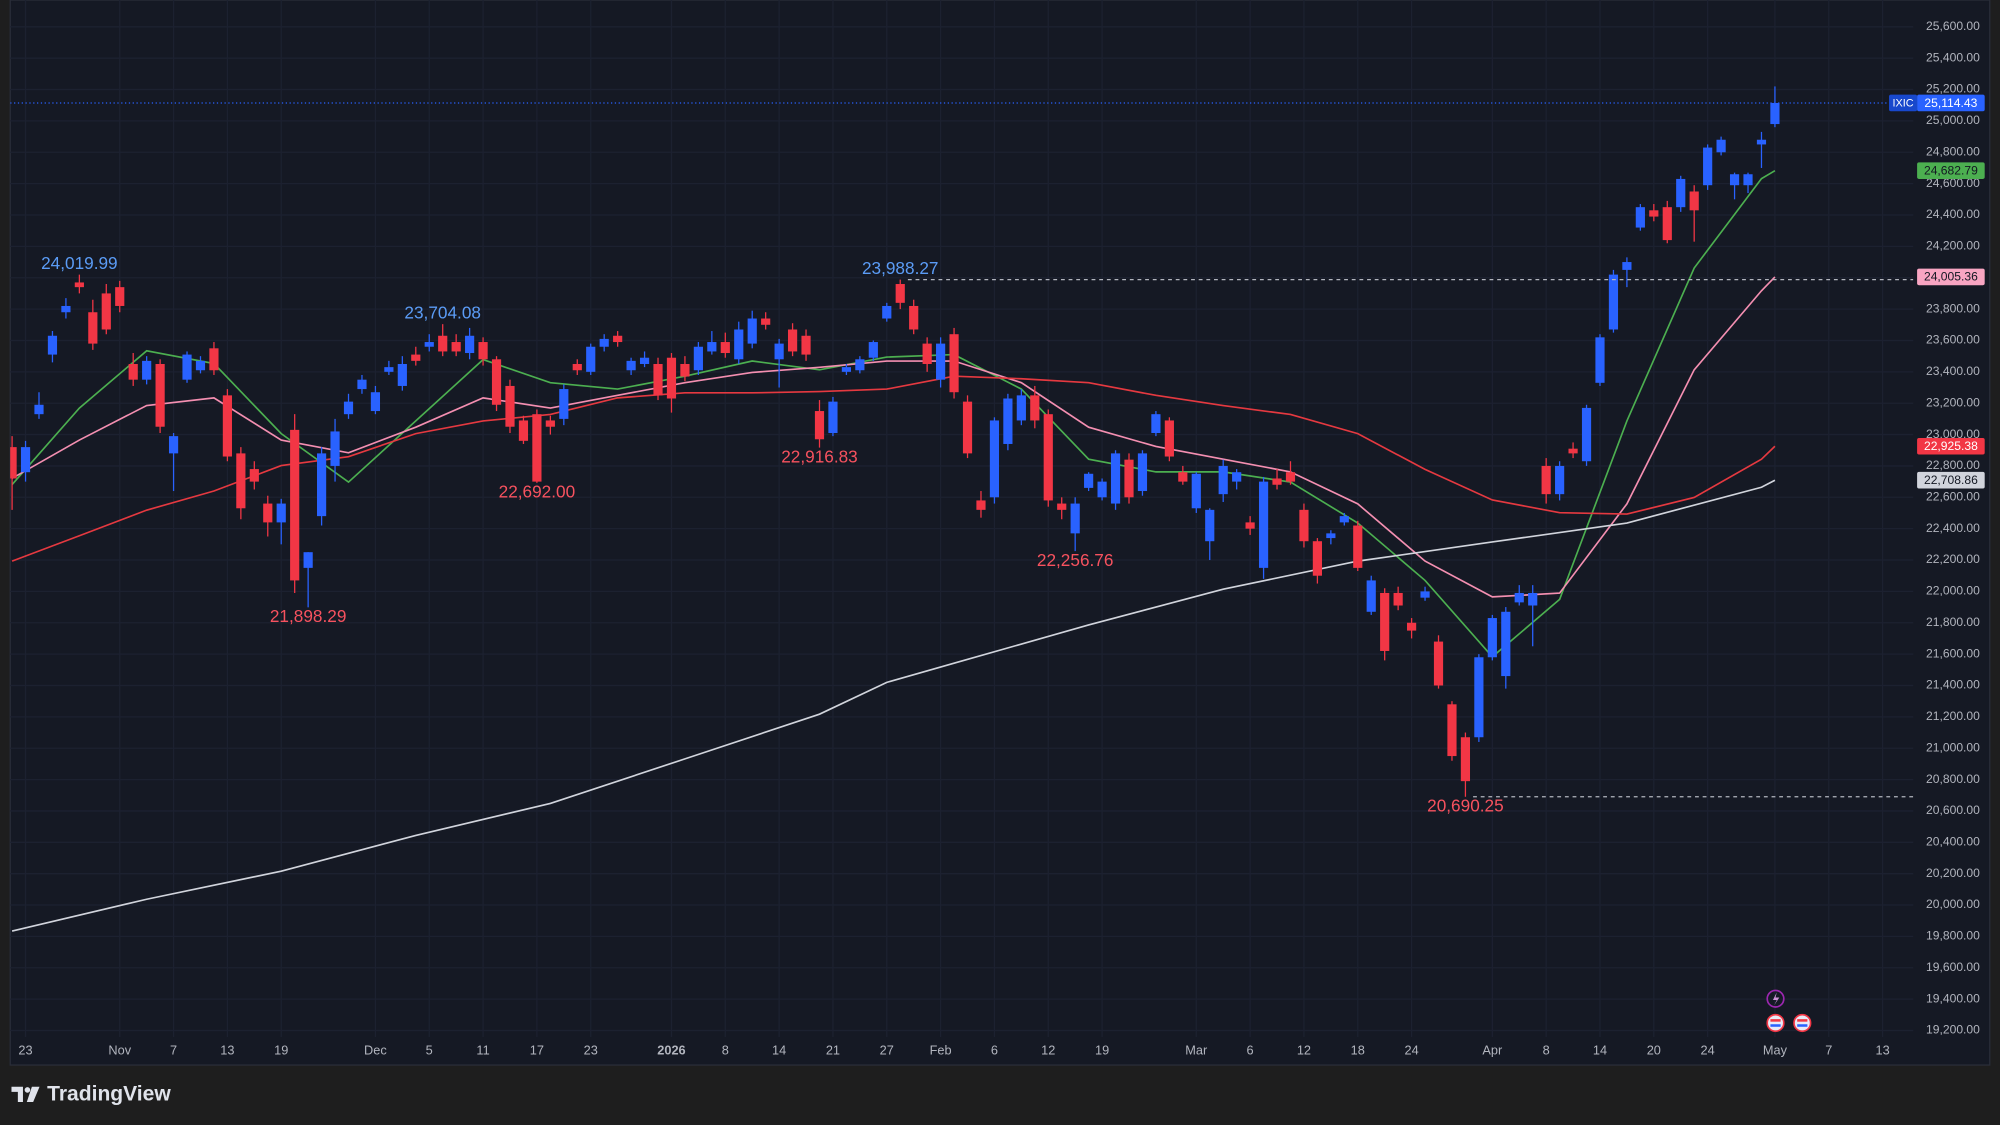 This screenshot has width=2000, height=1125. Describe the element at coordinates (1951, 480) in the screenshot. I see `price-tag-label: 22,708.86` at that location.